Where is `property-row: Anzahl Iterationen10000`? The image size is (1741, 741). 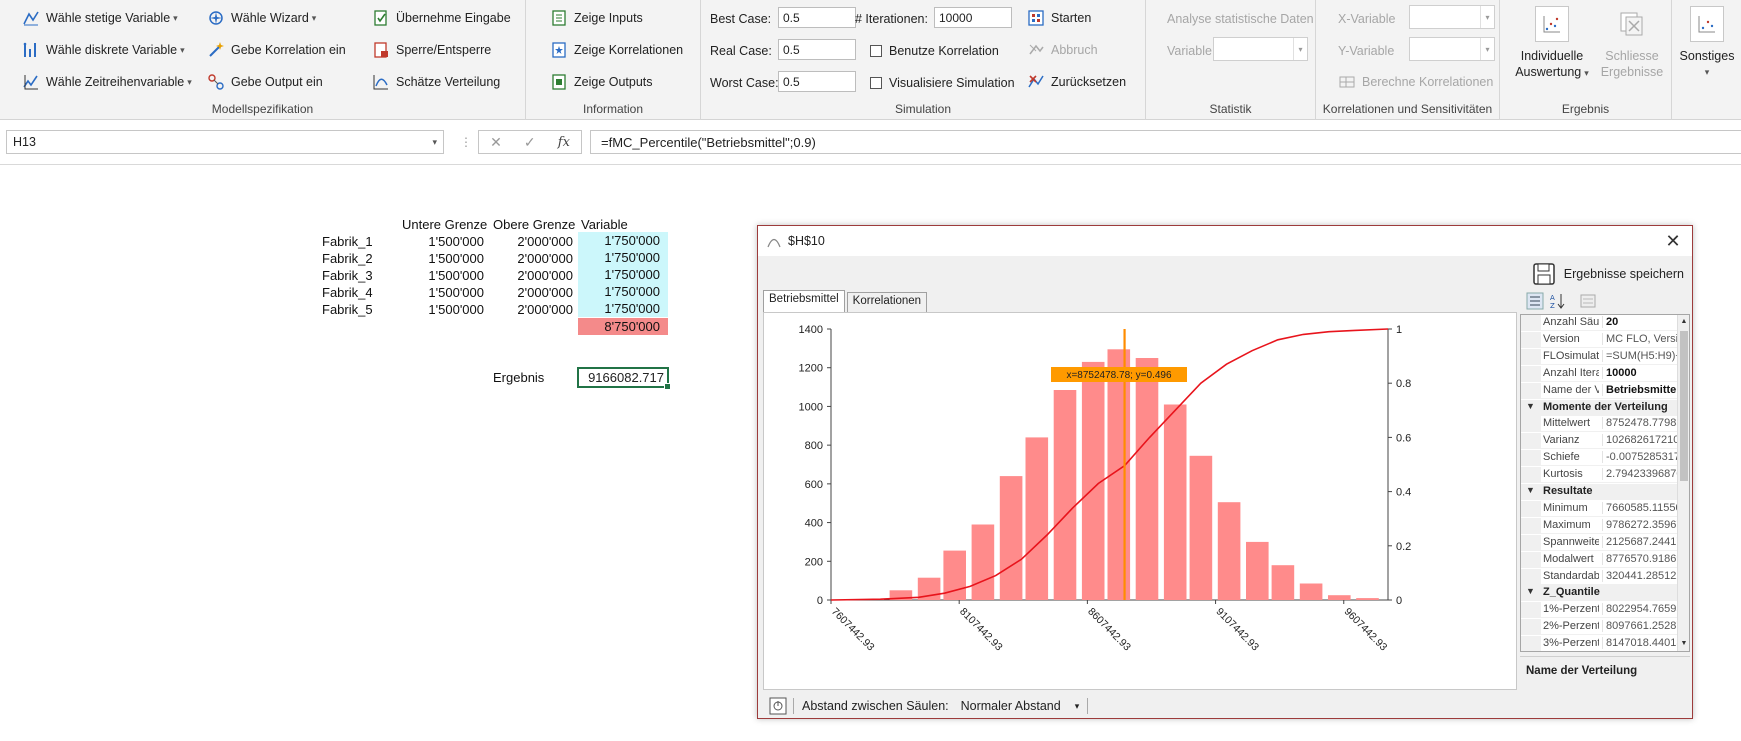 property-row: Anzahl Iterationen10000 is located at coordinates (1600, 373).